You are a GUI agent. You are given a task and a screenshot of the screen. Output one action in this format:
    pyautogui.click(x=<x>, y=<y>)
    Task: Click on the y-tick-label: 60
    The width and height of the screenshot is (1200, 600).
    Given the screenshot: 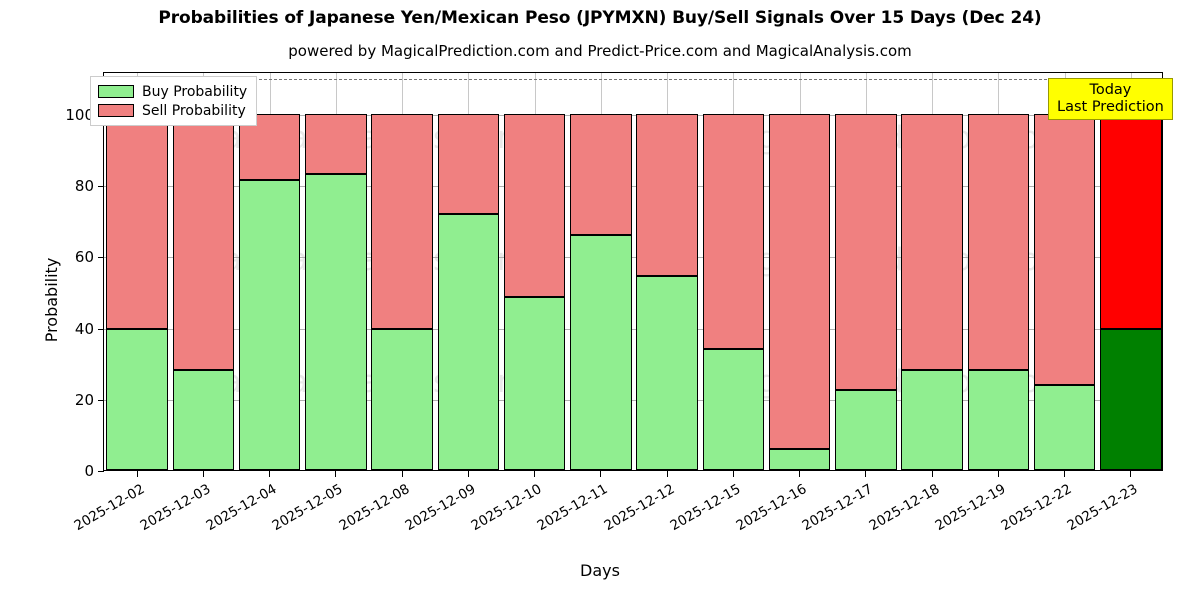 What is the action you would take?
    pyautogui.click(x=84, y=257)
    